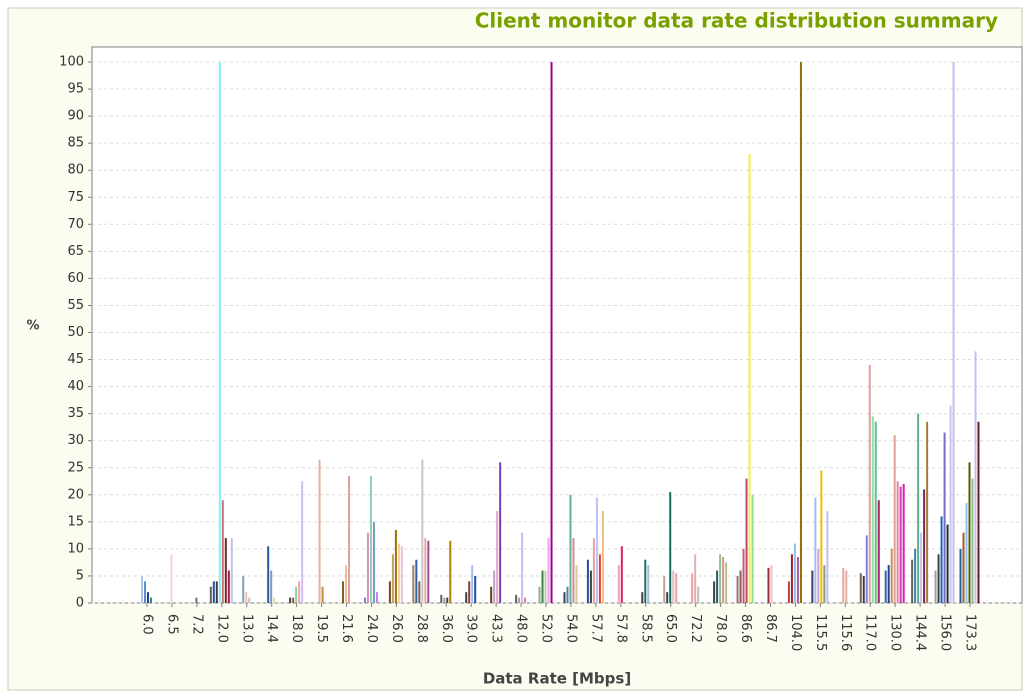 Image resolution: width=1029 pixels, height=698 pixels. I want to click on x-tick-label: 86.6, so click(745, 628).